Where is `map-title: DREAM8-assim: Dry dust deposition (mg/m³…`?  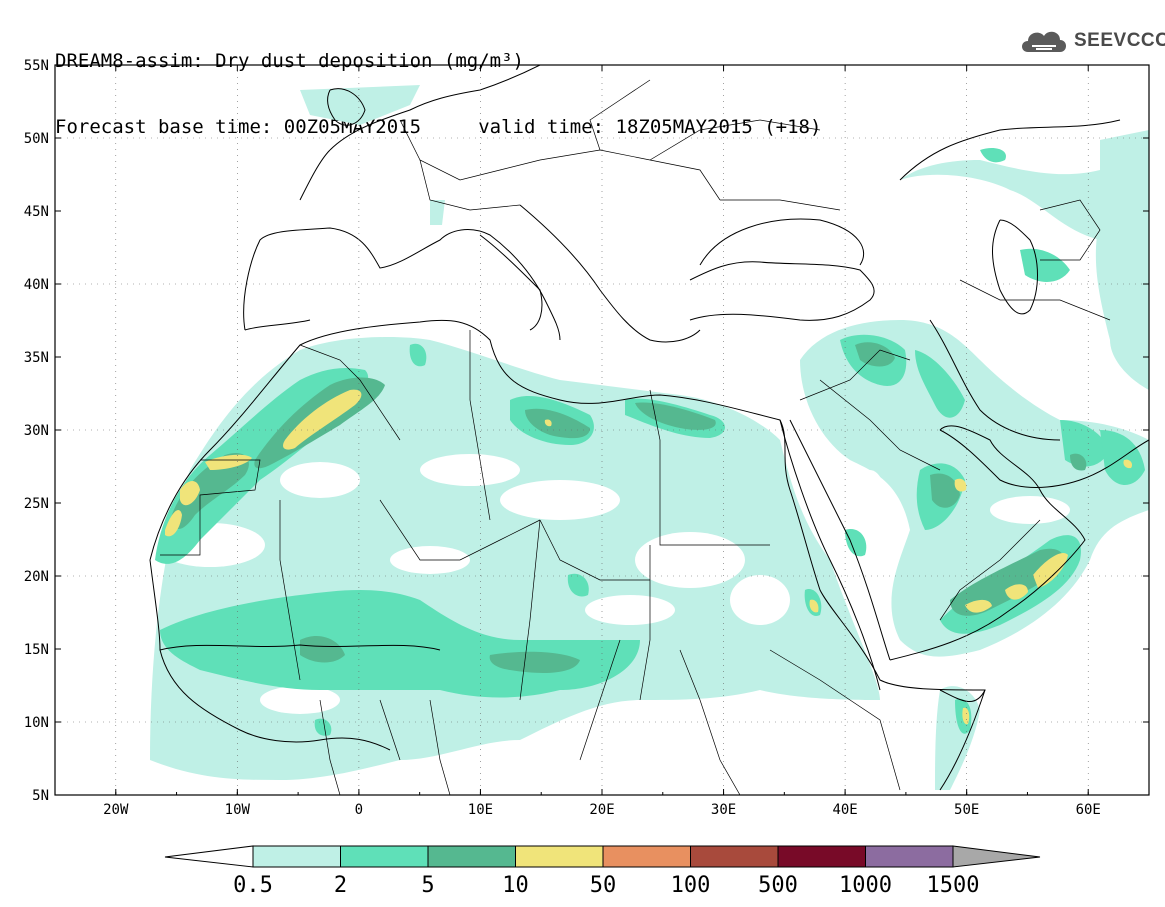
map-title: DREAM8-assim: Dry dust deposition (mg/m³… is located at coordinates (438, 83).